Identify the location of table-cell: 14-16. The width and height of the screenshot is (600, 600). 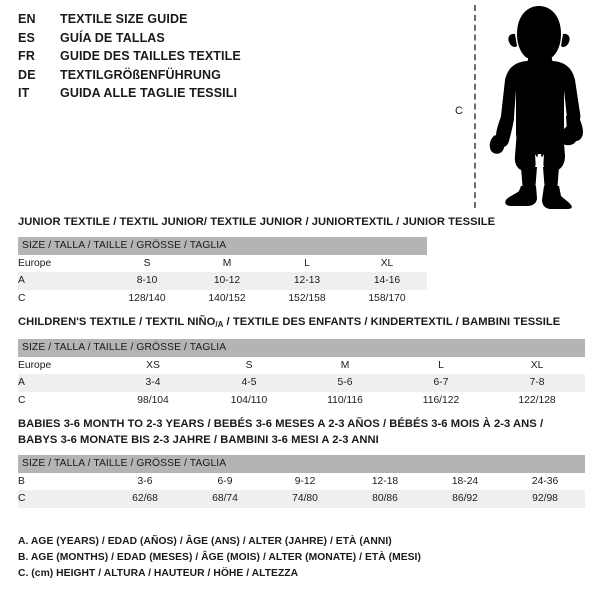
(387, 281).